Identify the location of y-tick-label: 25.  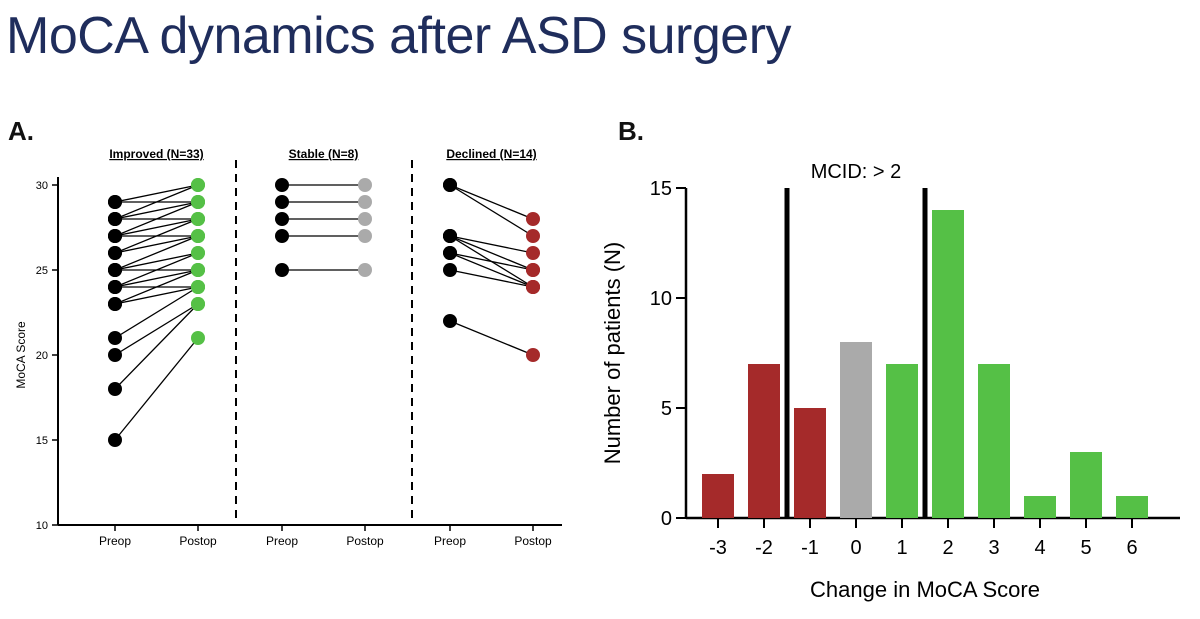
(42, 271).